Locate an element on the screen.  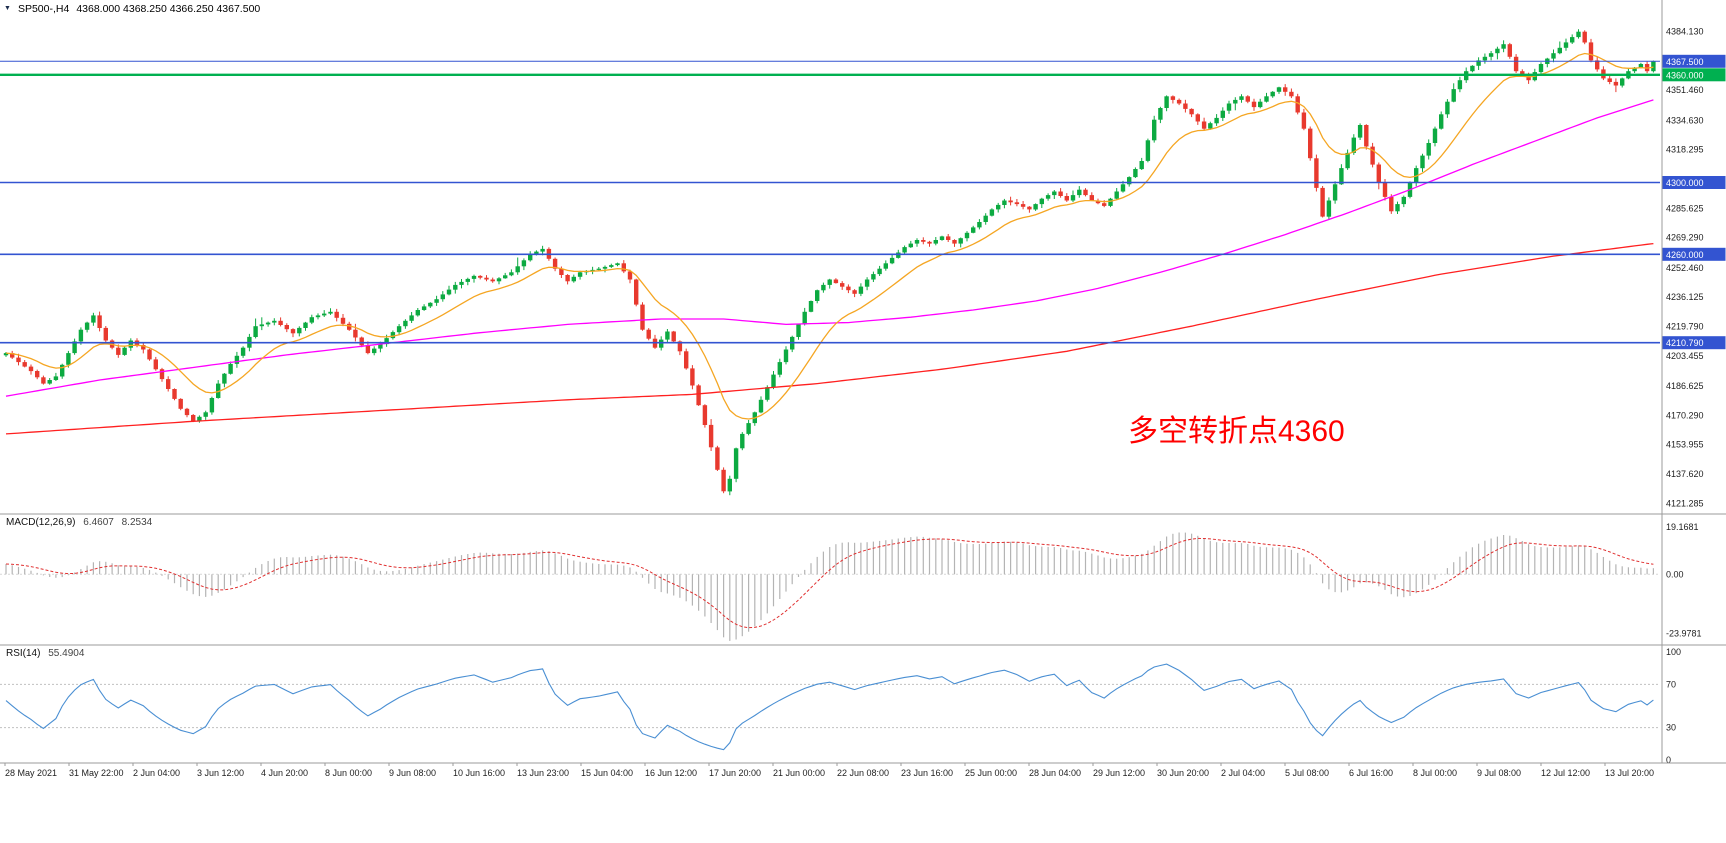
svg-text: 4210.790 is located at coordinates (1685, 343).